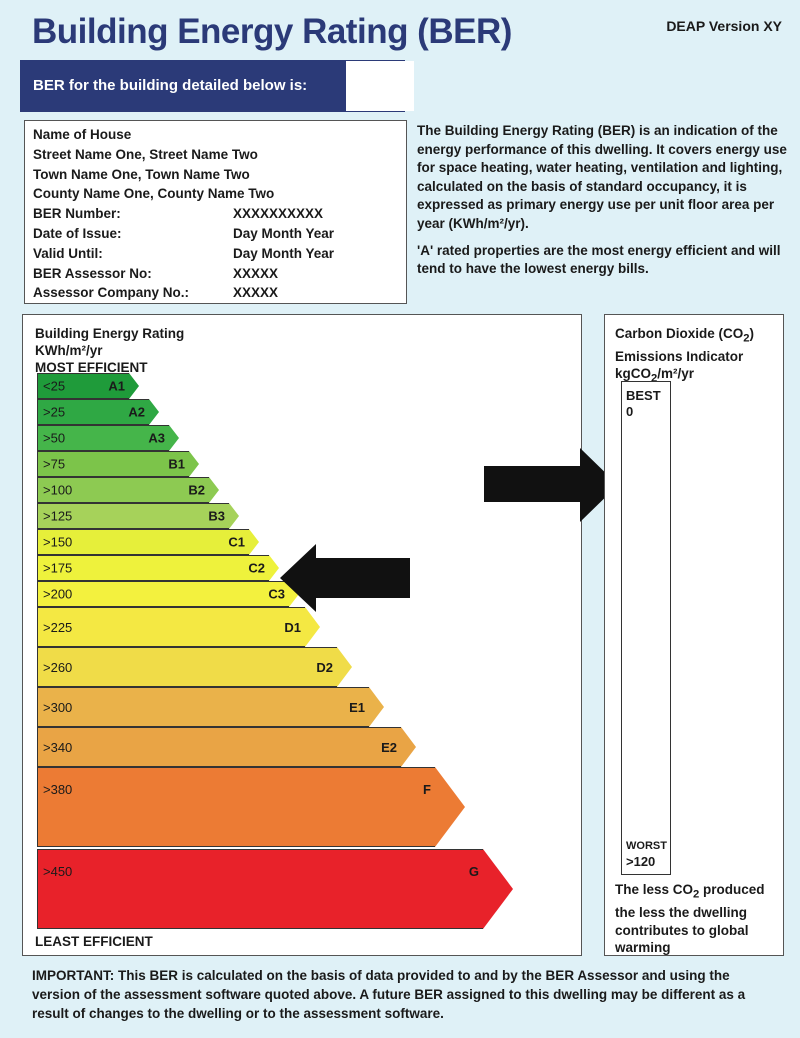  Describe the element at coordinates (54, 464) in the screenshot. I see `band-range: >75` at that location.